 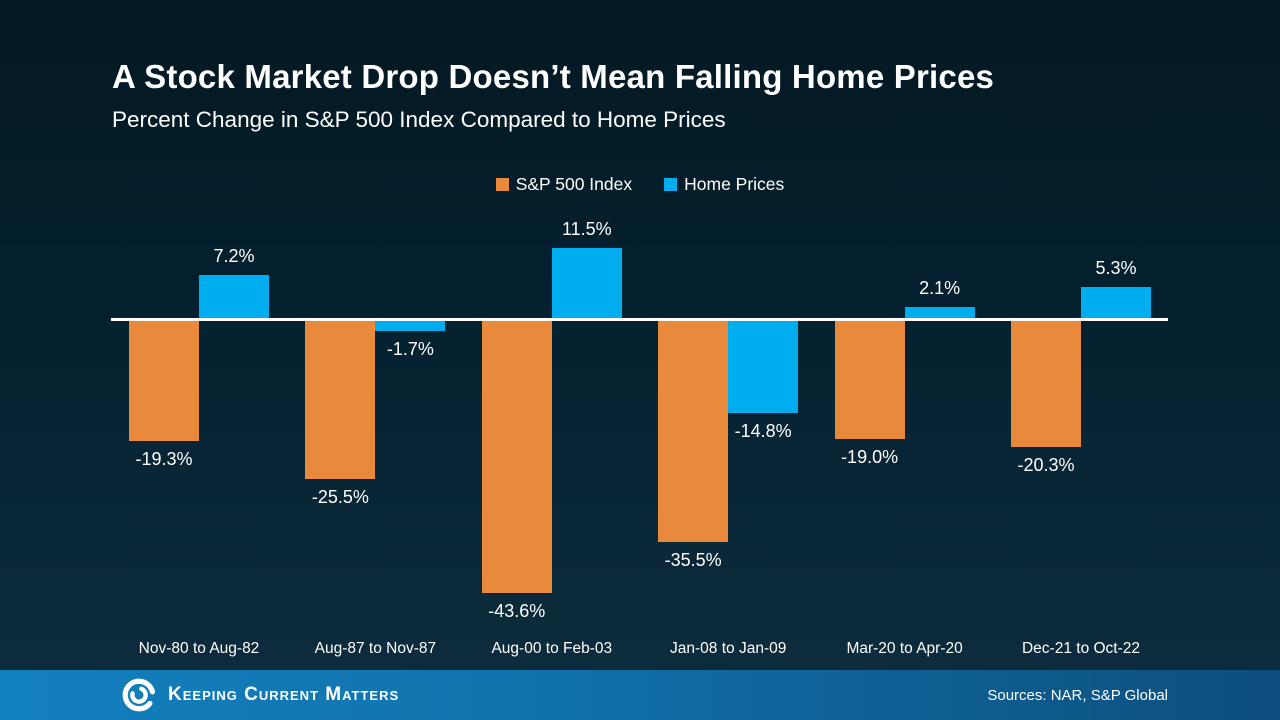 I want to click on value-label-sp500-1: -25.5%, so click(x=340, y=497).